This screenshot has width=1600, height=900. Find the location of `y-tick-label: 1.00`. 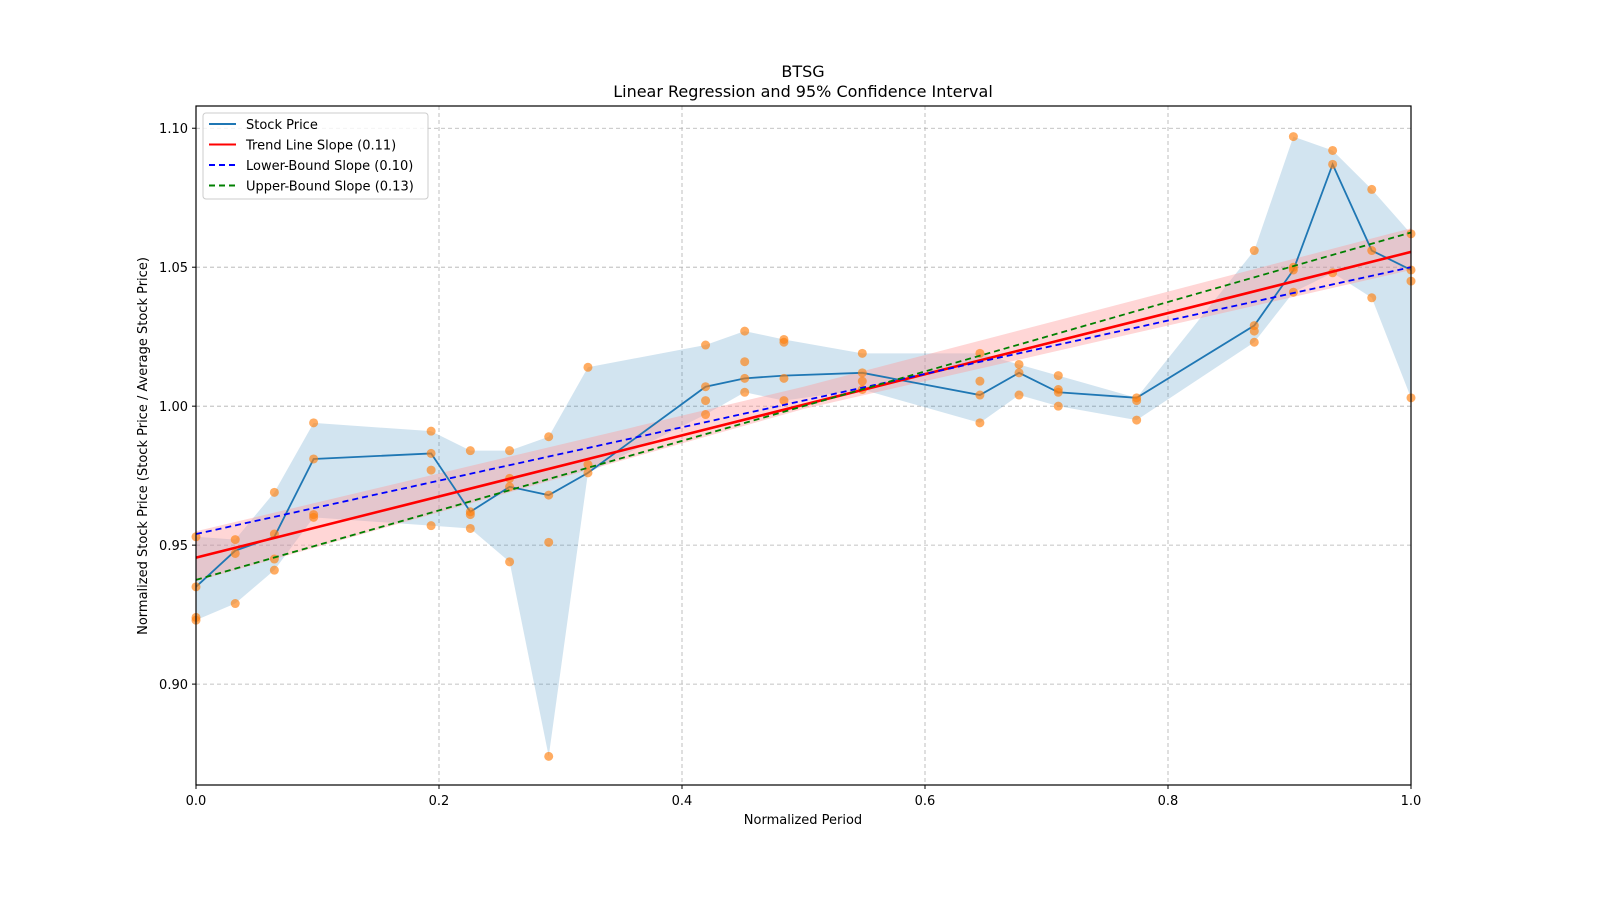

y-tick-label: 1.00 is located at coordinates (173, 407).